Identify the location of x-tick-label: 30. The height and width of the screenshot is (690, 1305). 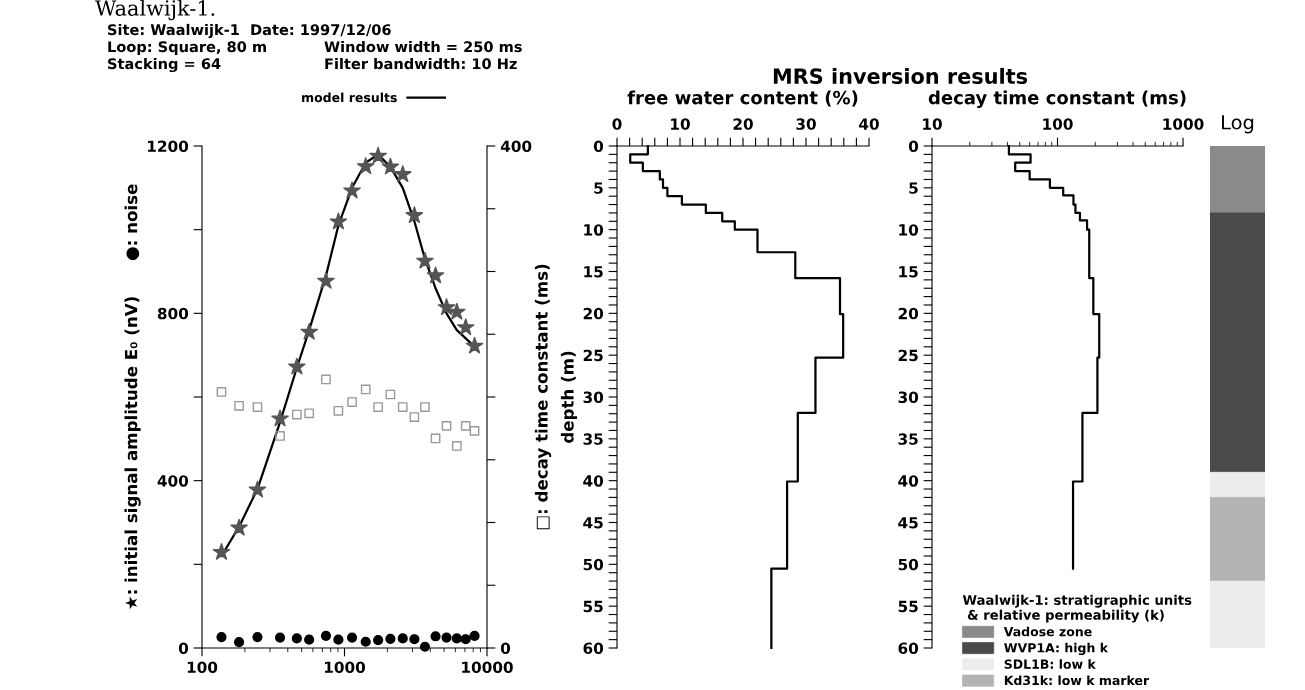
(806, 124).